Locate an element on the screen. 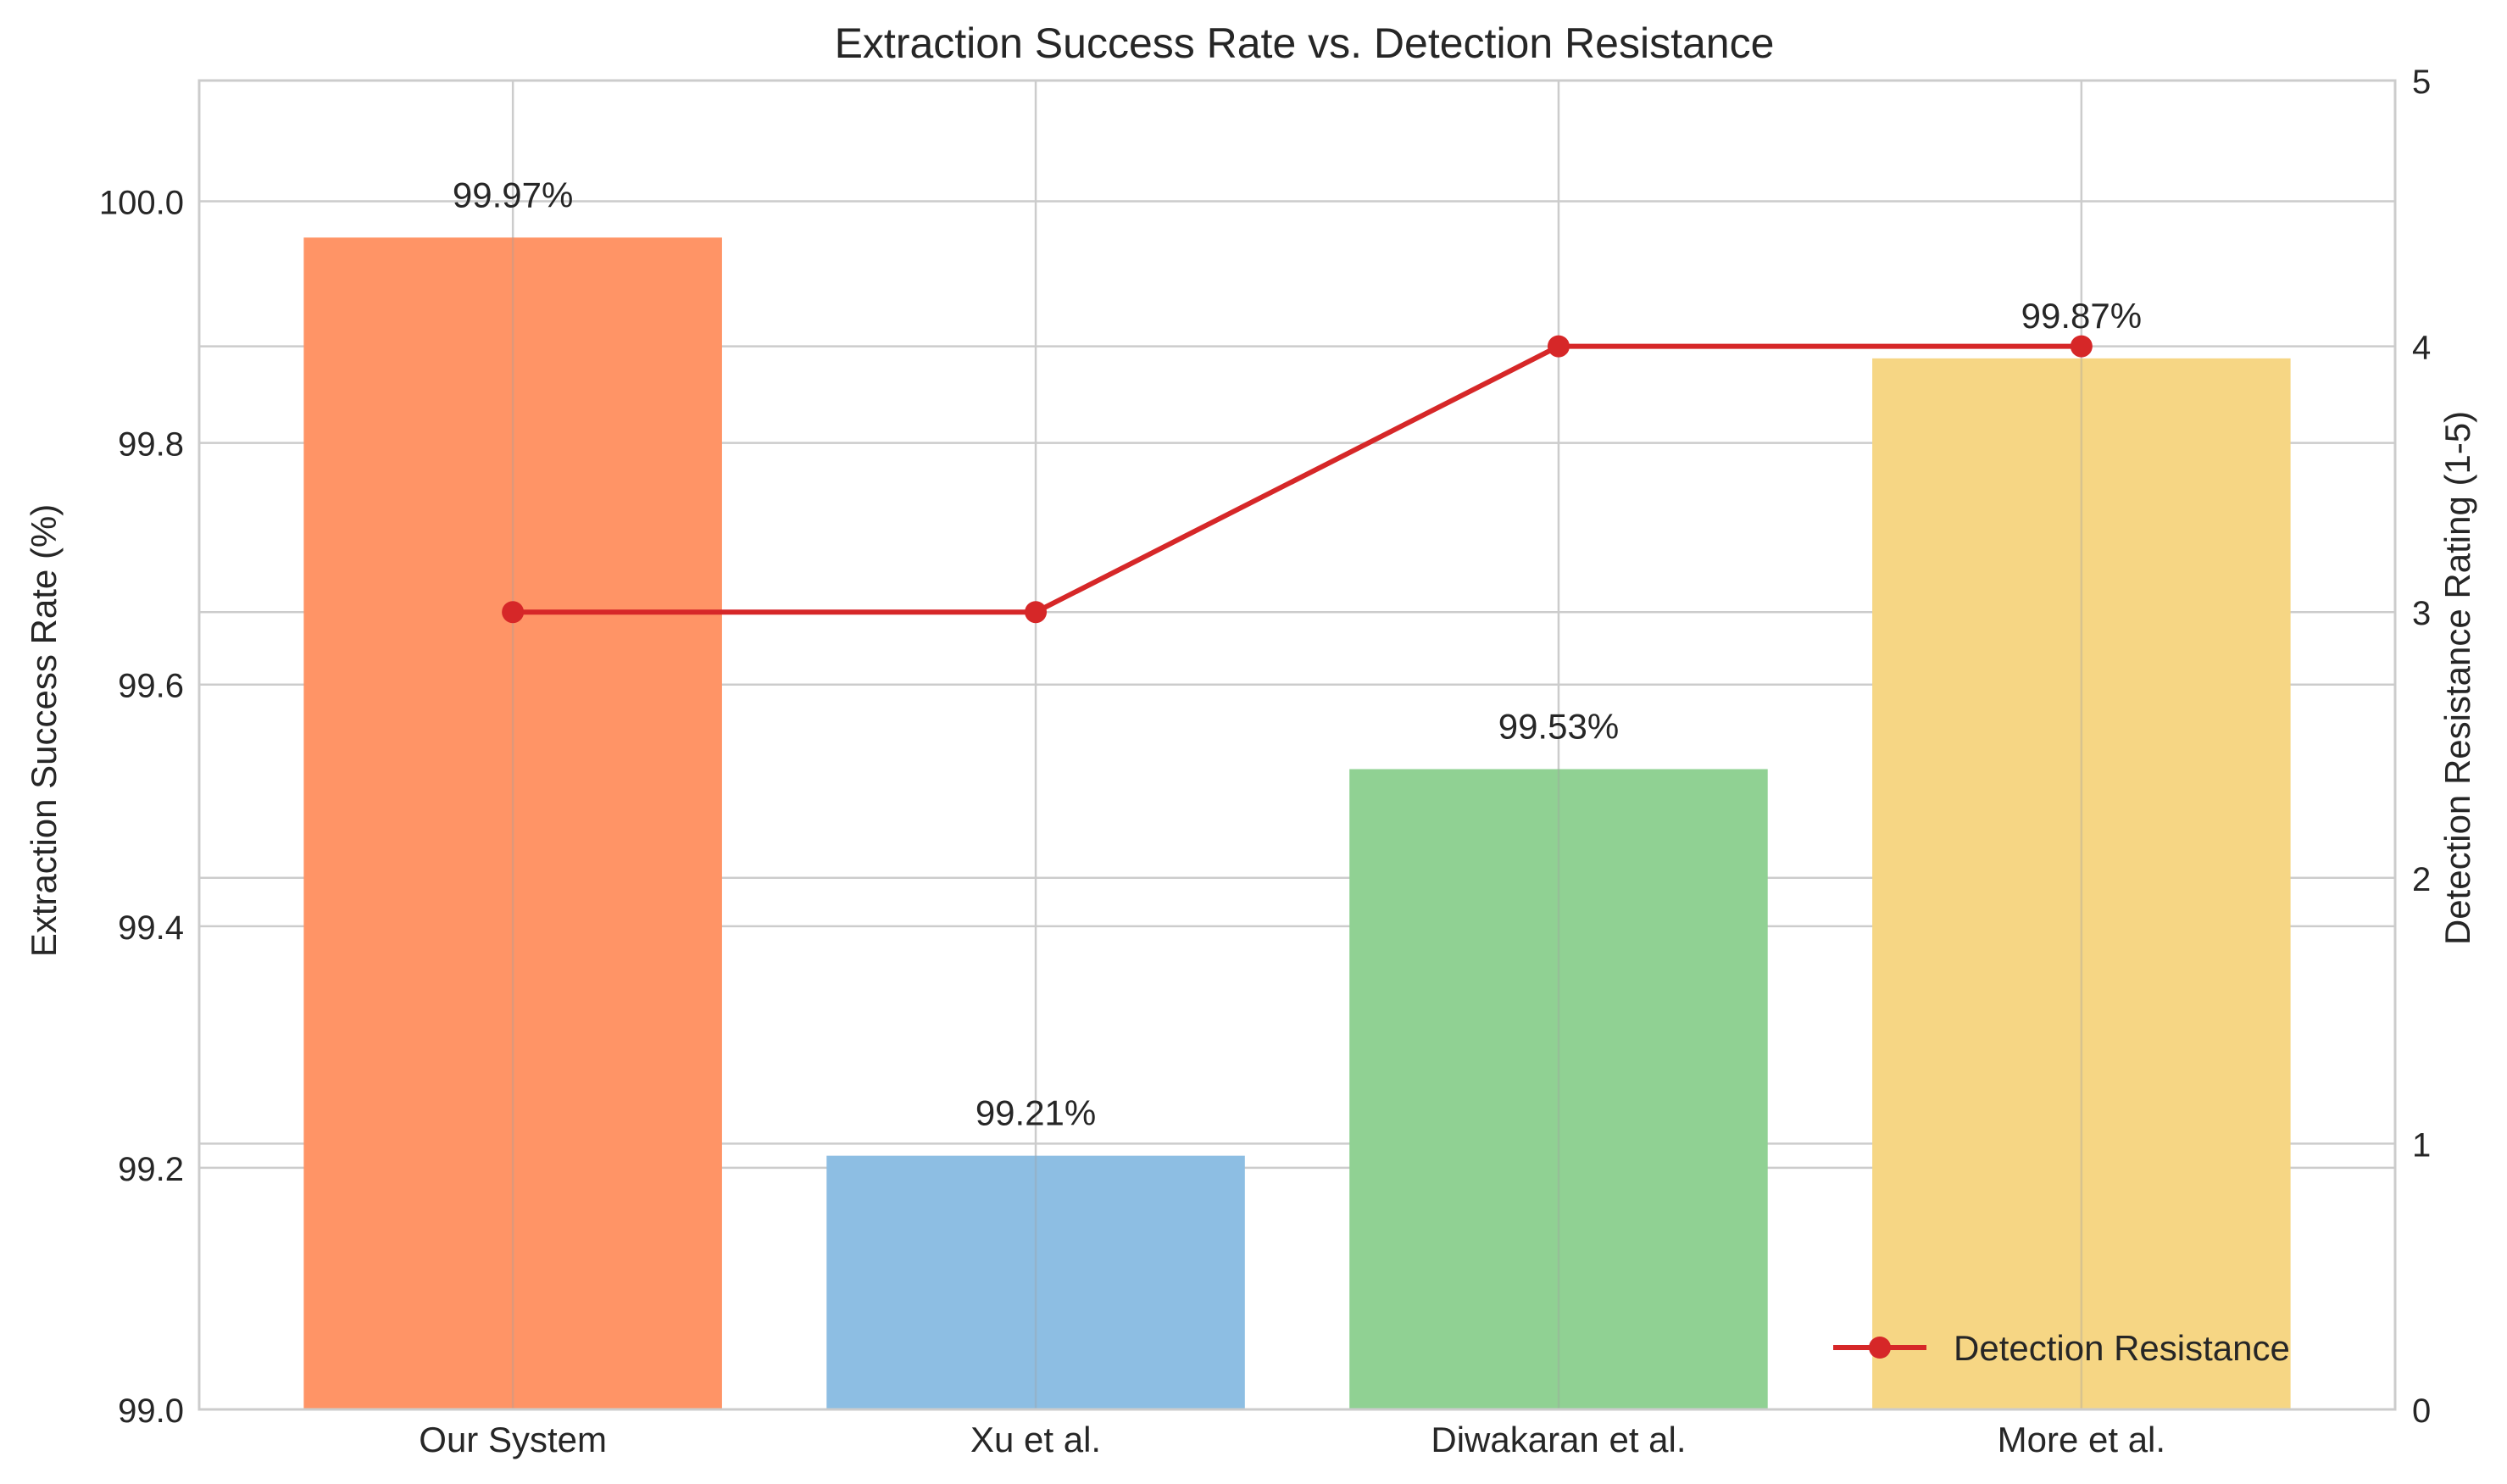 The image size is (2507, 1484). bar-value-label: 99.53% is located at coordinates (1558, 727).